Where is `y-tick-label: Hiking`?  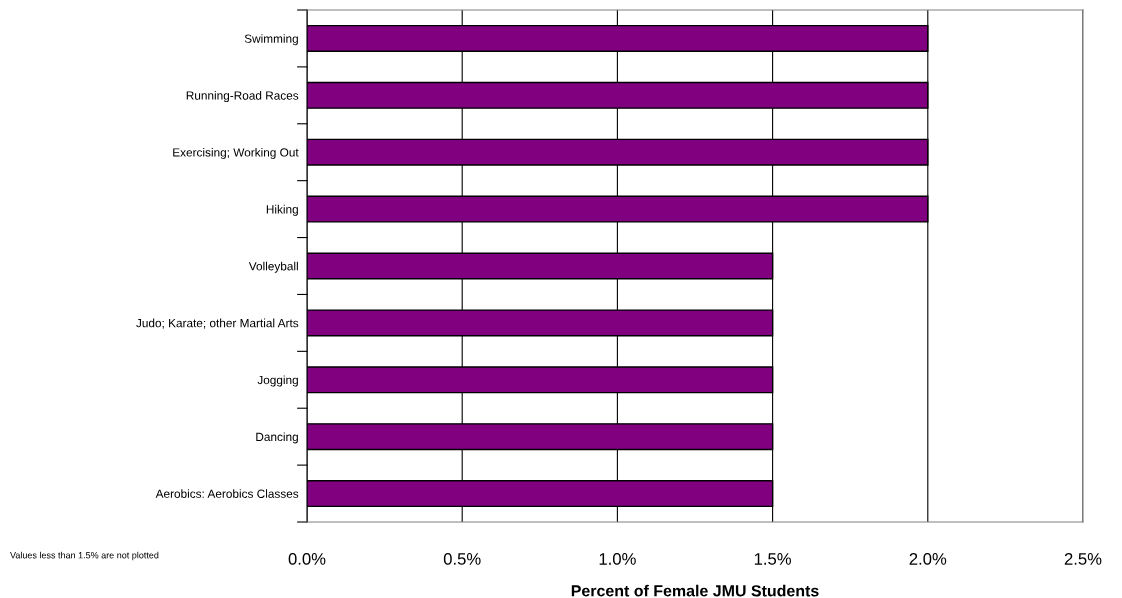
y-tick-label: Hiking is located at coordinates (282, 210).